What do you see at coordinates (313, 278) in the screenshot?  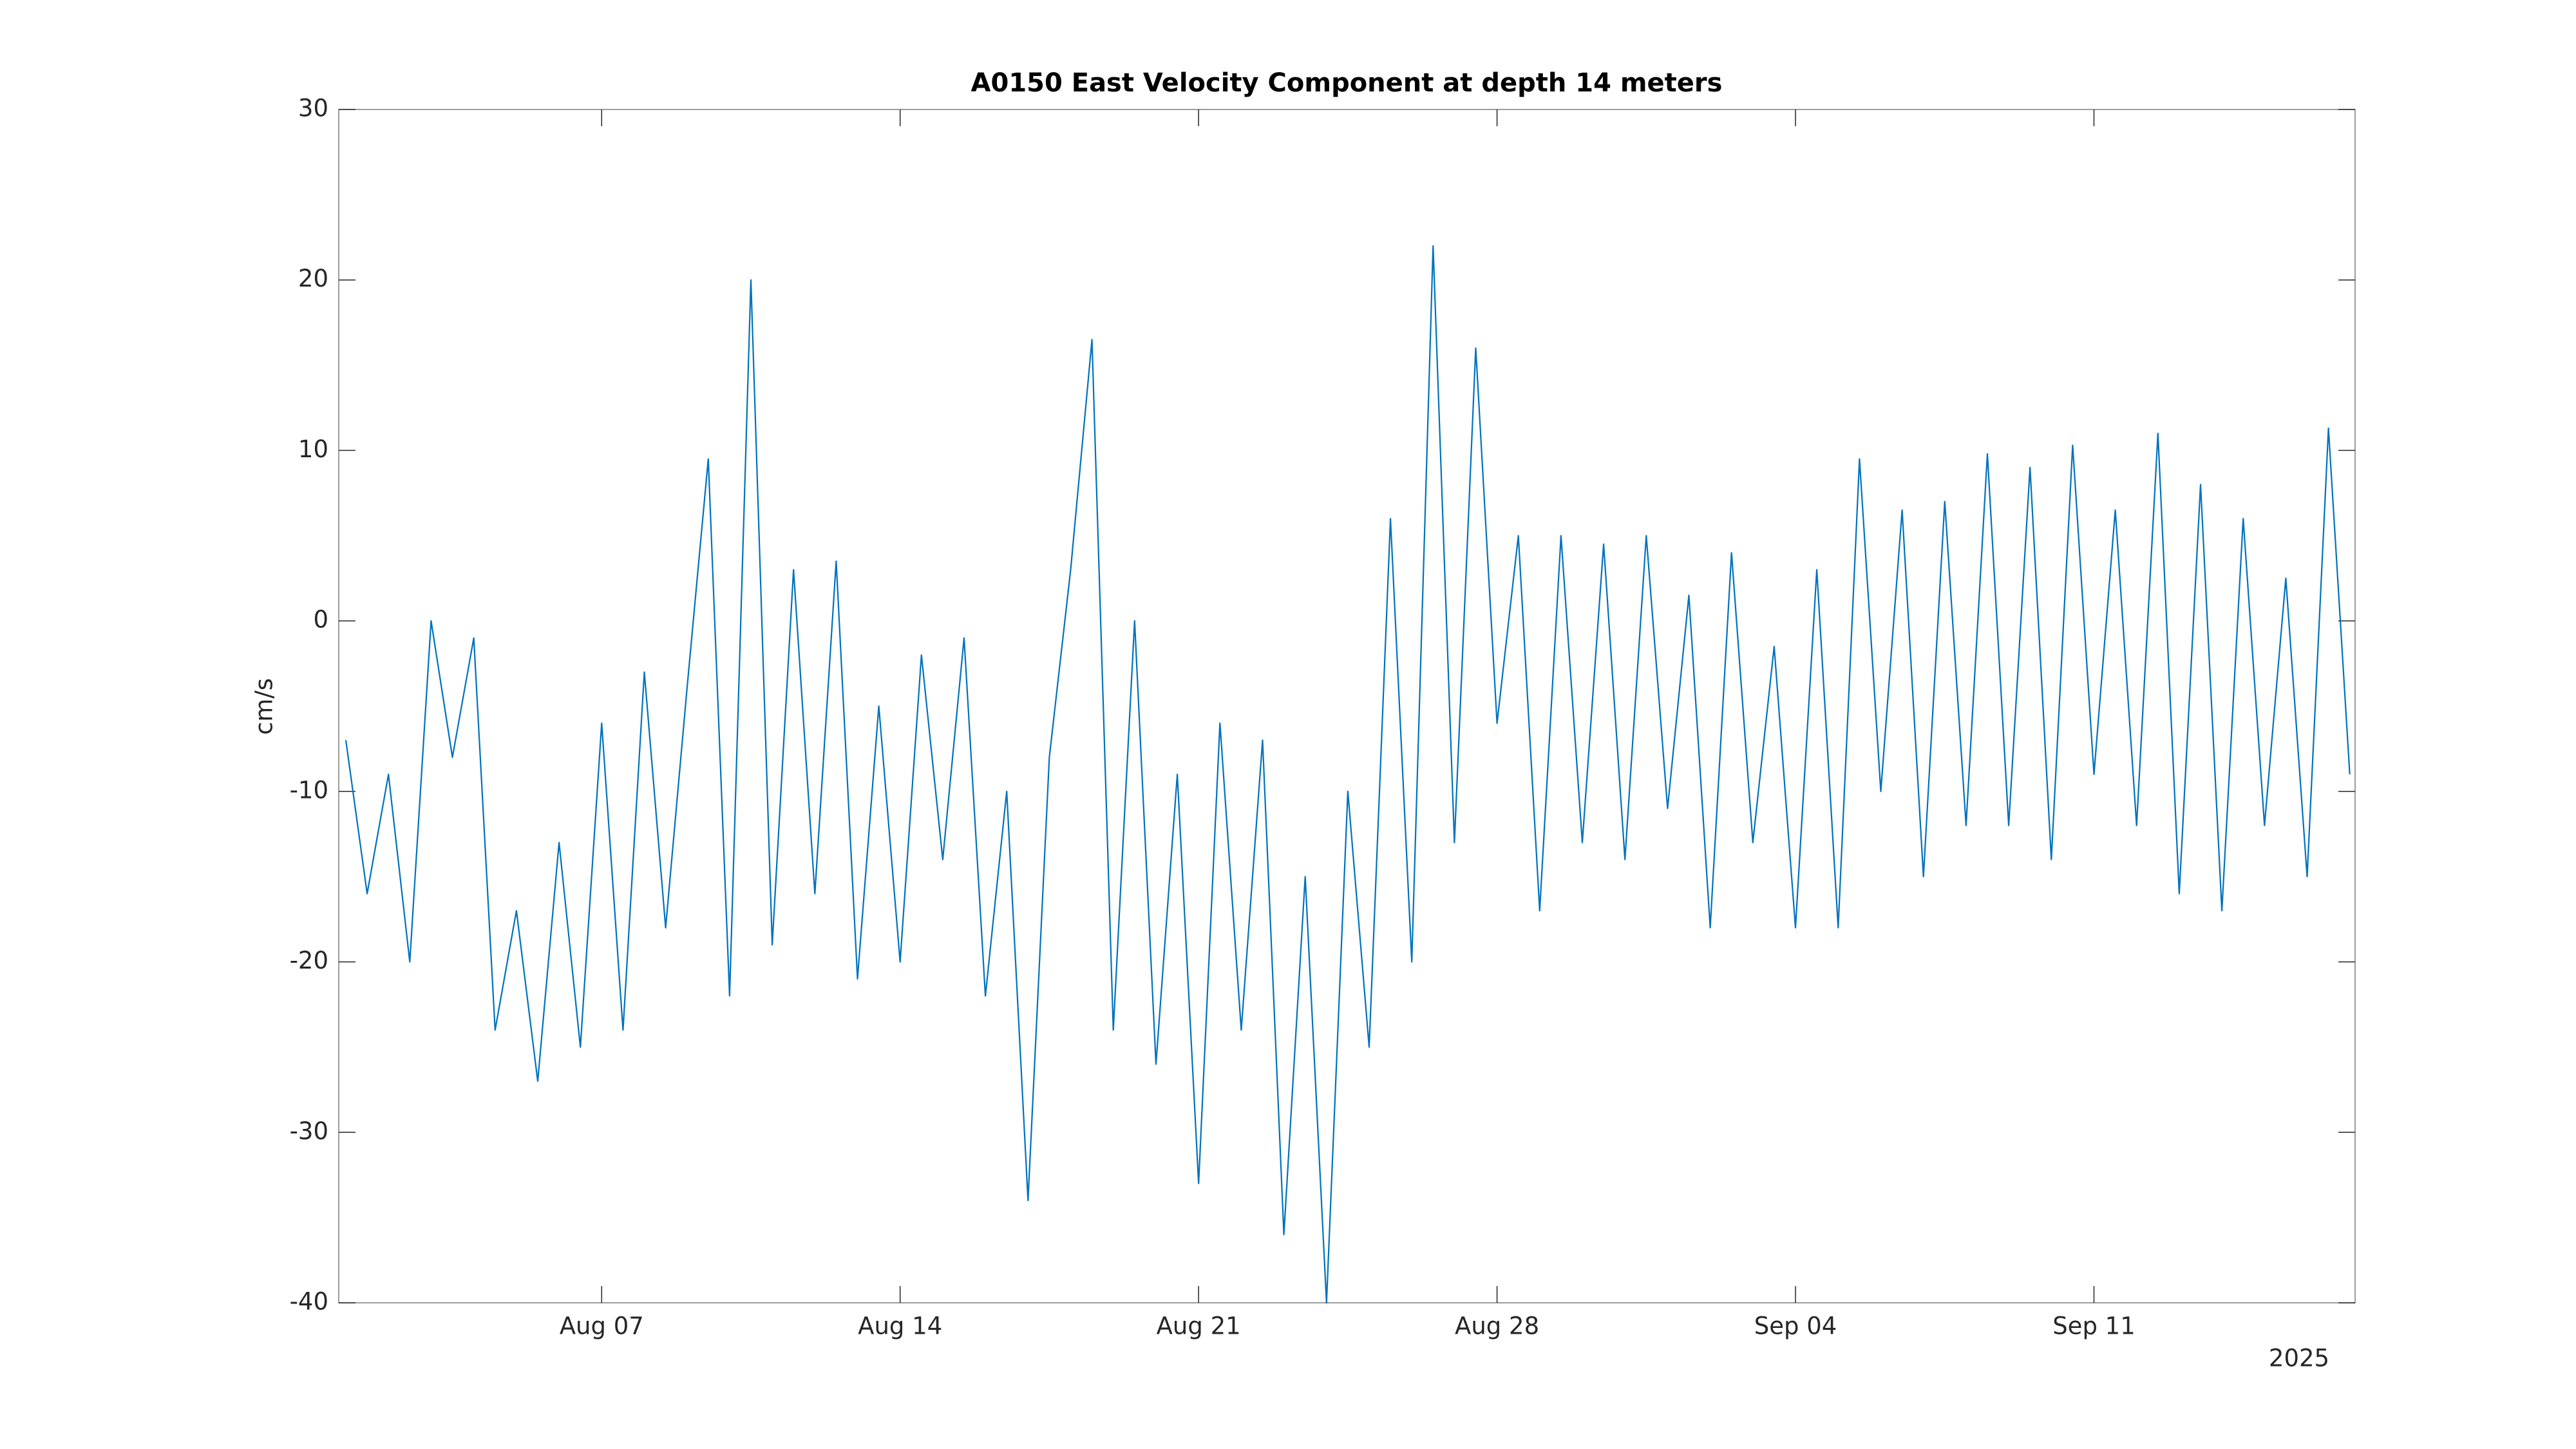 I see `y-tick-label: 20` at bounding box center [313, 278].